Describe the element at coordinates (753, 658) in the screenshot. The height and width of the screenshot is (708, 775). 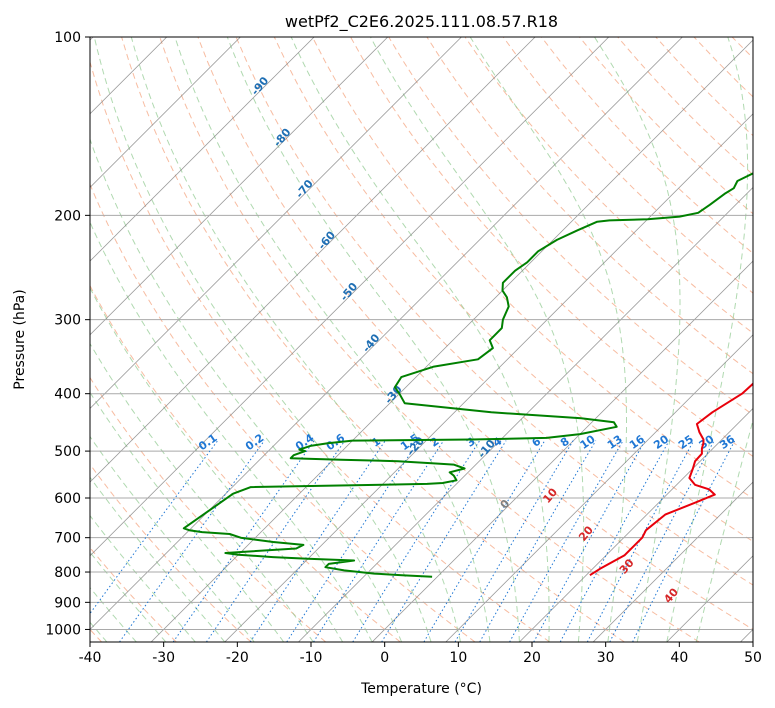
I see `x-tick-label: 50` at that location.